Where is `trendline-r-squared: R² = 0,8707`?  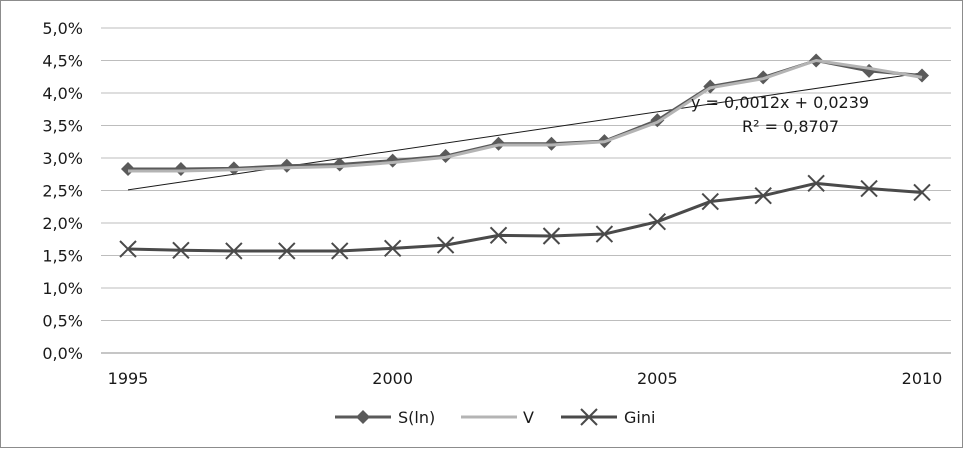 trendline-r-squared: R² = 0,8707 is located at coordinates (790, 126).